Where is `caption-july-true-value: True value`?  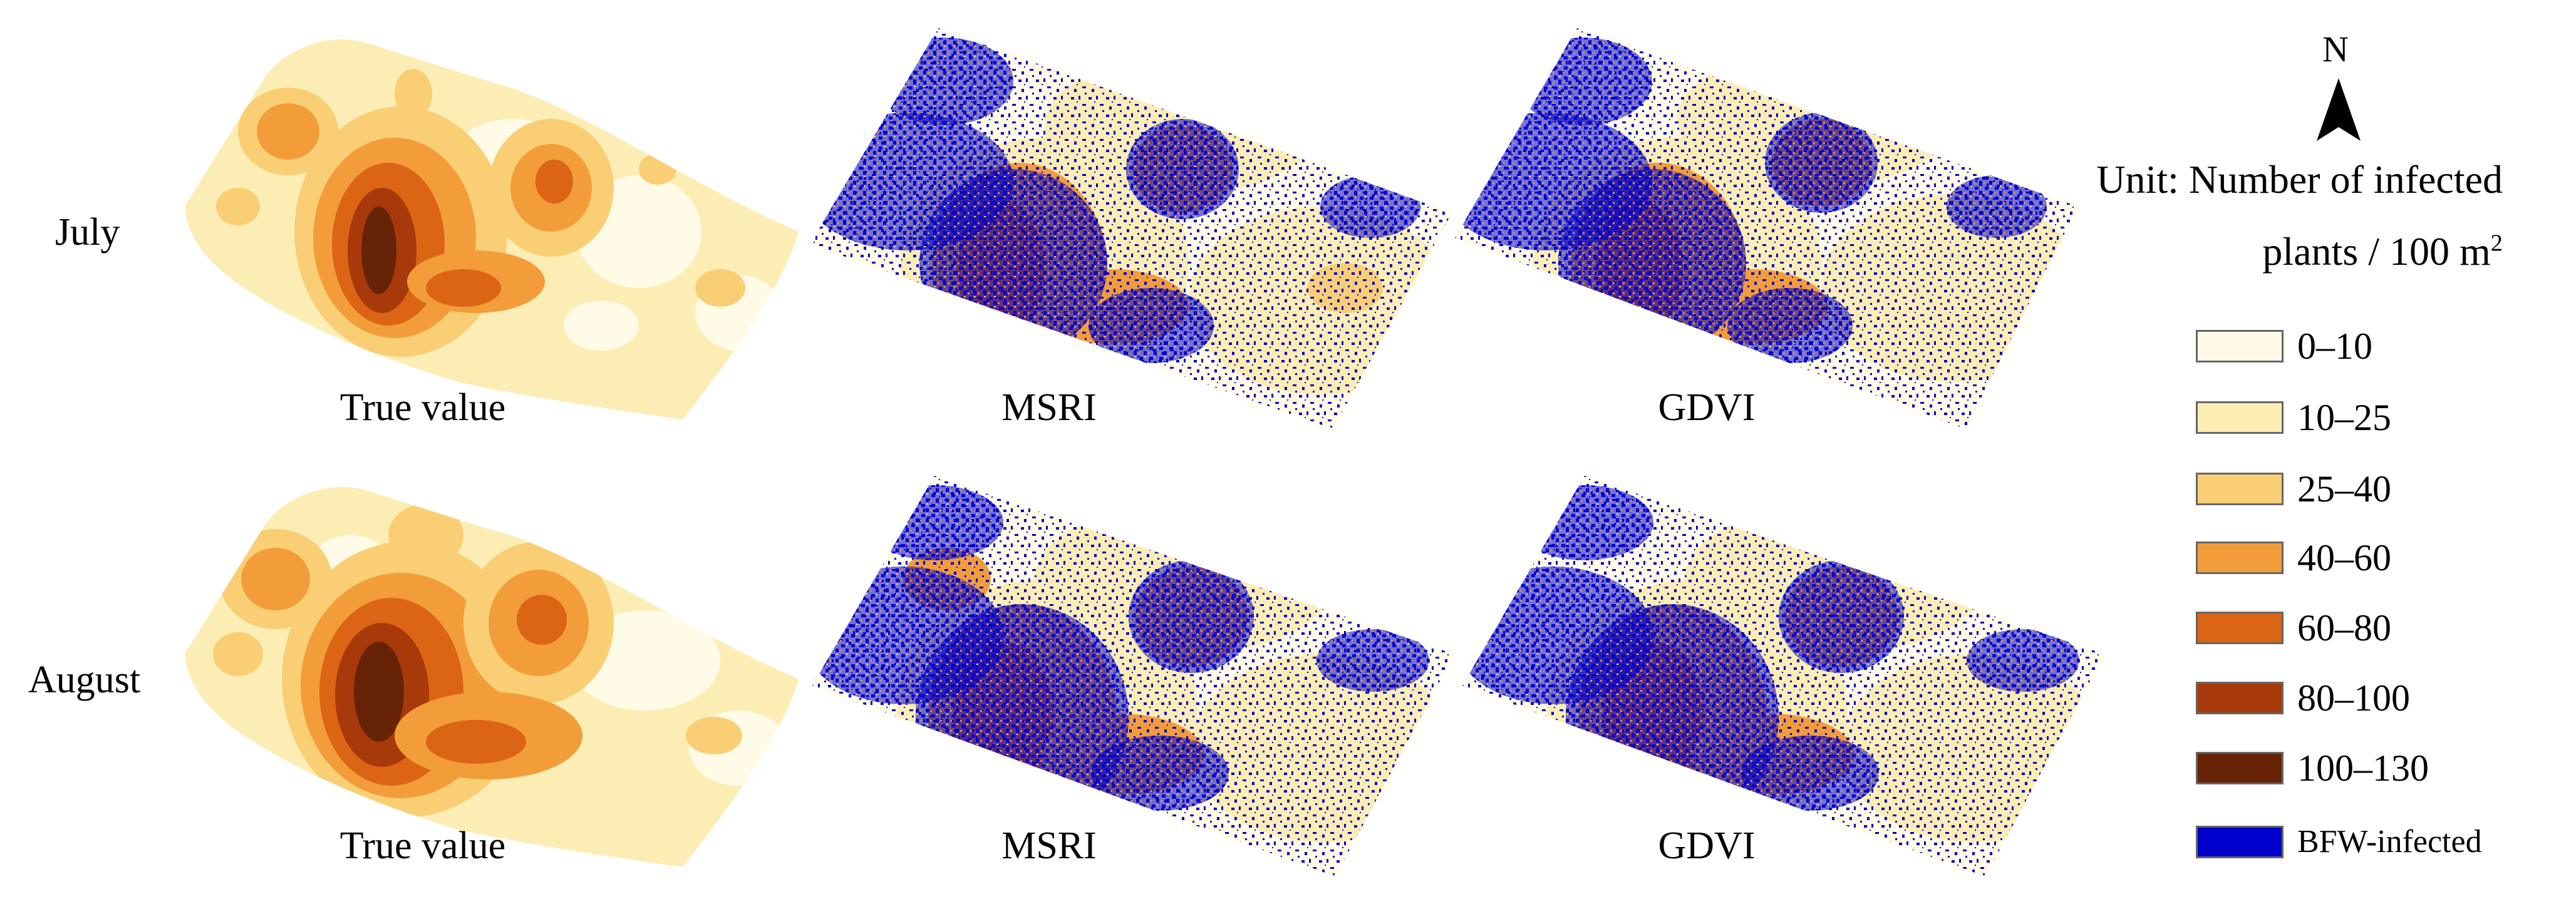
caption-july-true-value: True value is located at coordinates (422, 407).